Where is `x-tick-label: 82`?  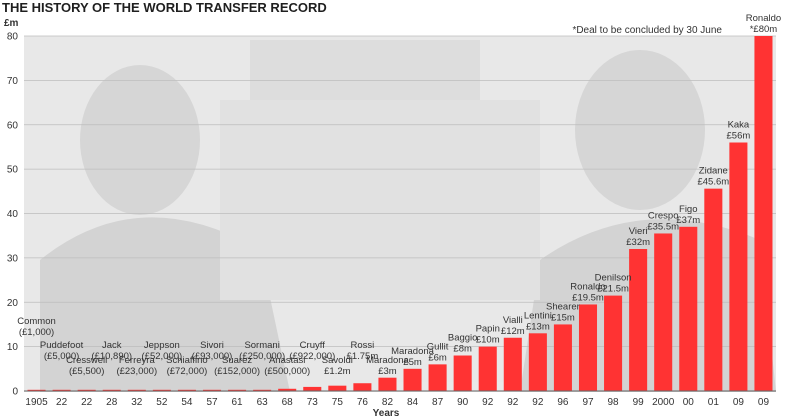
x-tick-label: 82 is located at coordinates (388, 402).